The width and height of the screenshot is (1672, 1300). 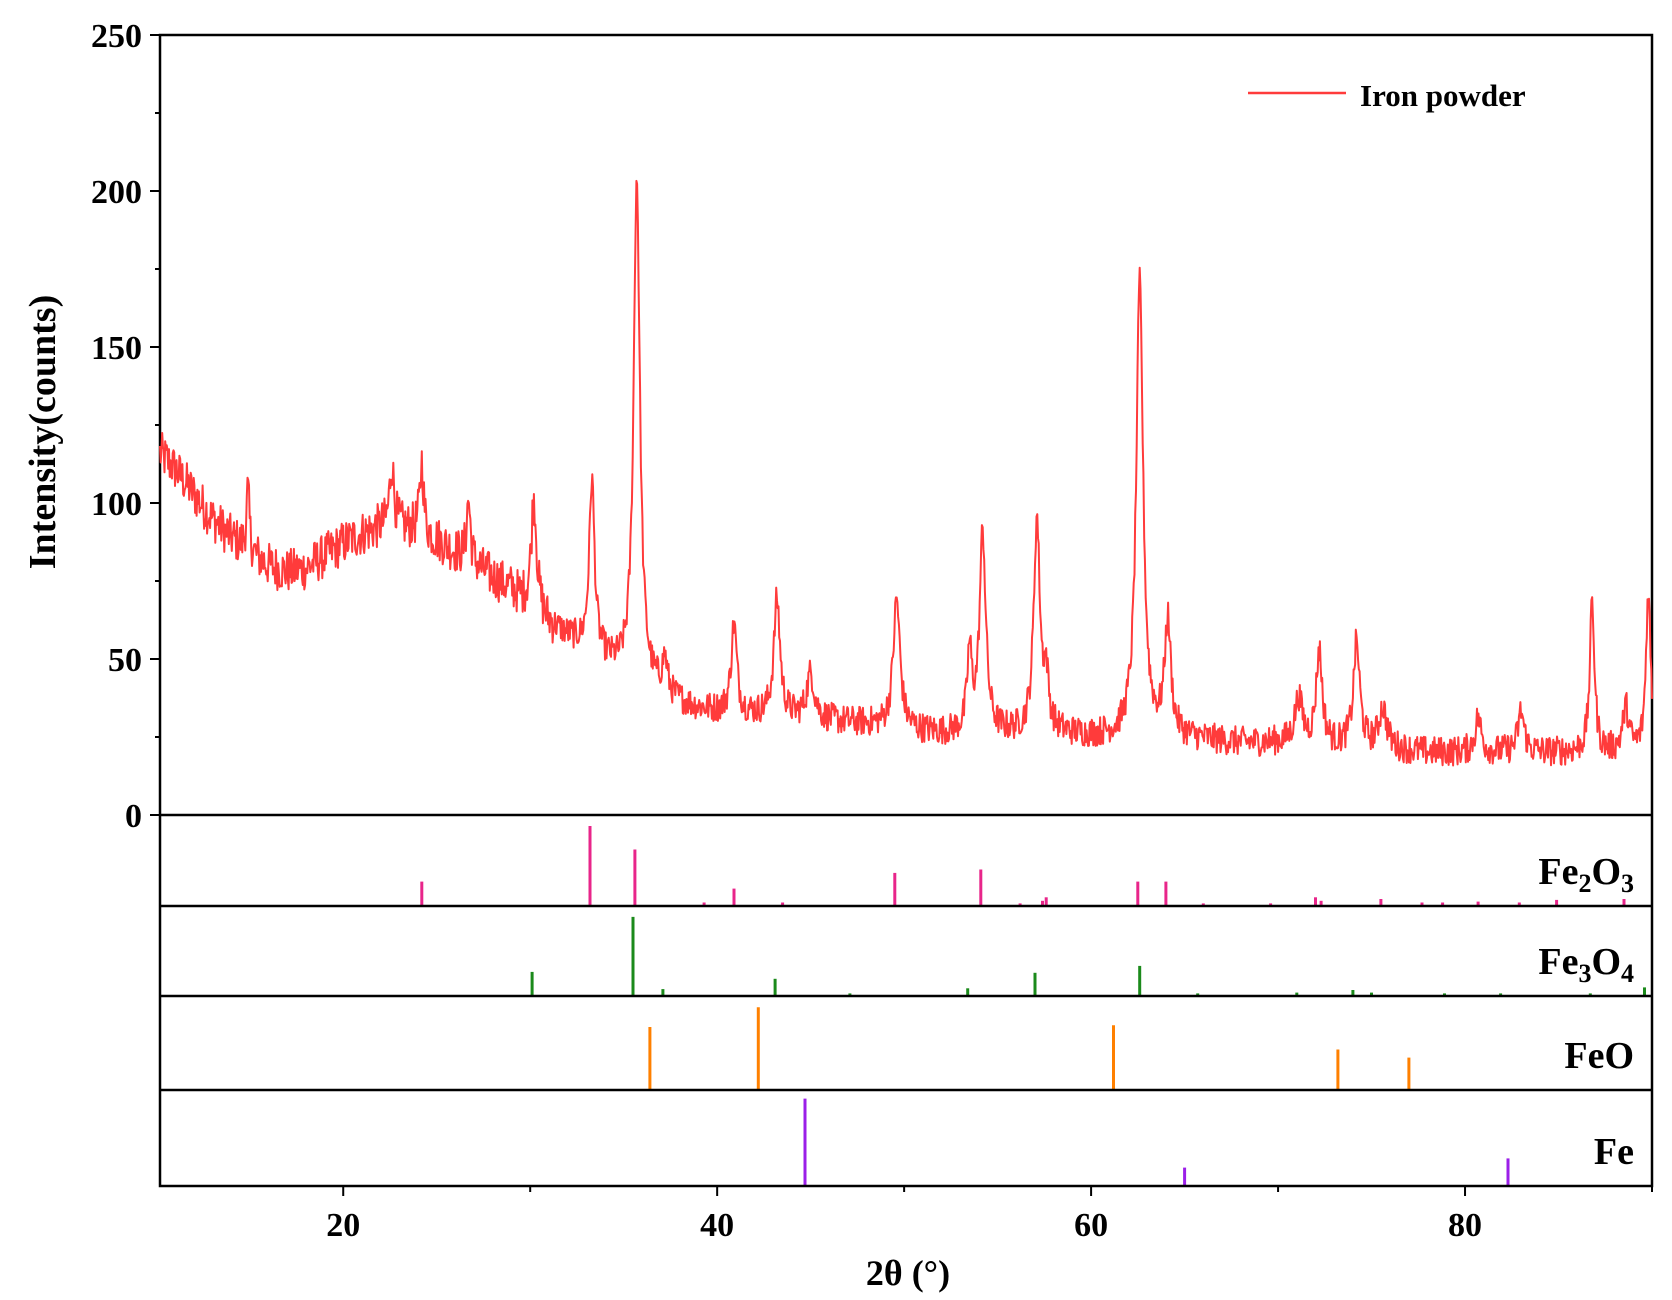 What do you see at coordinates (1614, 1152) in the screenshot?
I see `reference-panel-label: Fe` at bounding box center [1614, 1152].